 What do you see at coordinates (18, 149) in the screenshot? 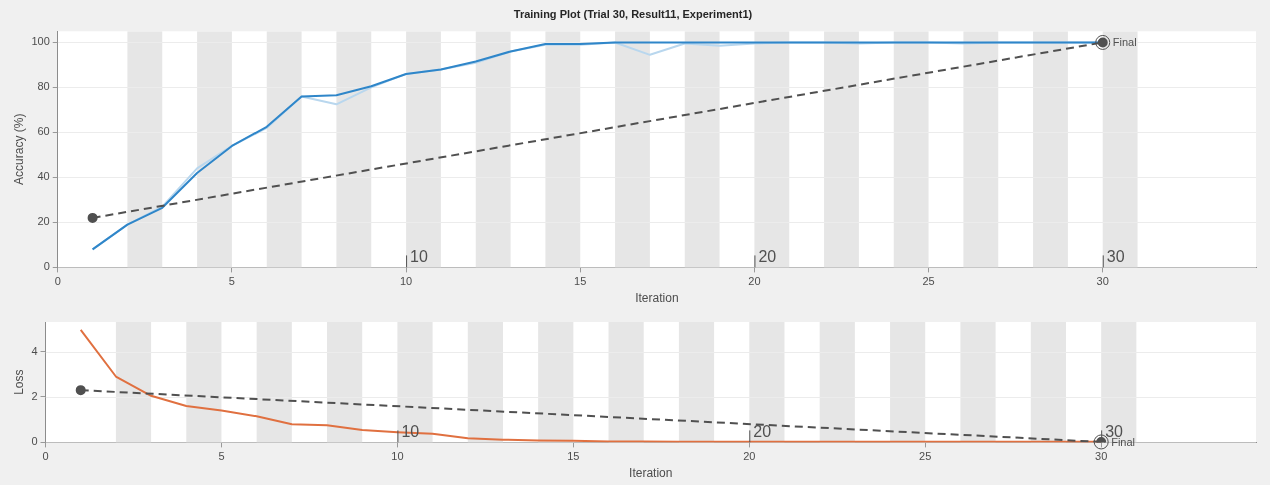
I see `y-axis-title: Accuracy (%)` at bounding box center [18, 149].